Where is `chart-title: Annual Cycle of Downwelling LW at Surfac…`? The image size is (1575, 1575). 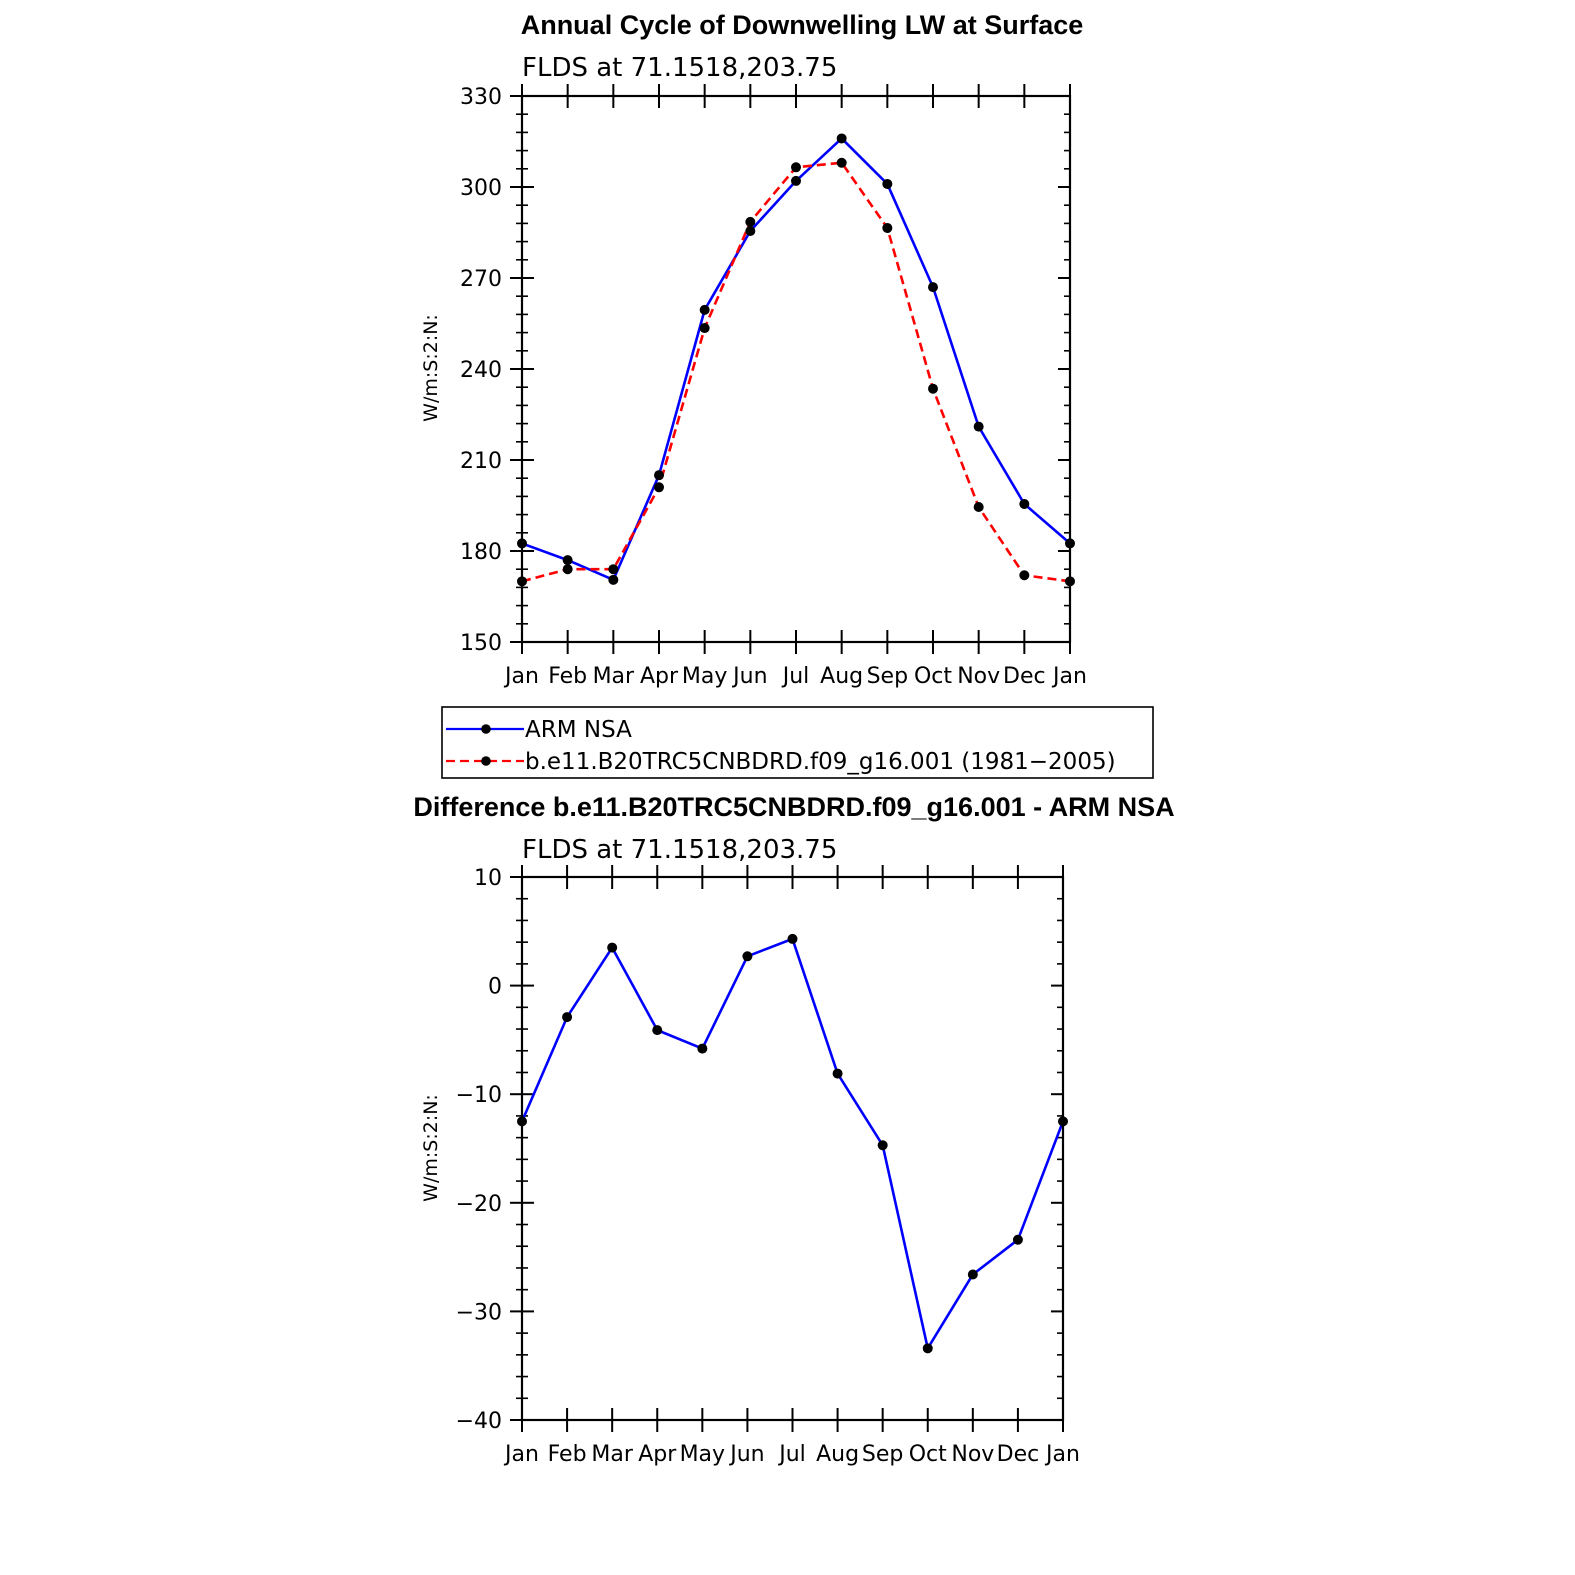
chart-title: Annual Cycle of Downwelling LW at Surfac… is located at coordinates (802, 25).